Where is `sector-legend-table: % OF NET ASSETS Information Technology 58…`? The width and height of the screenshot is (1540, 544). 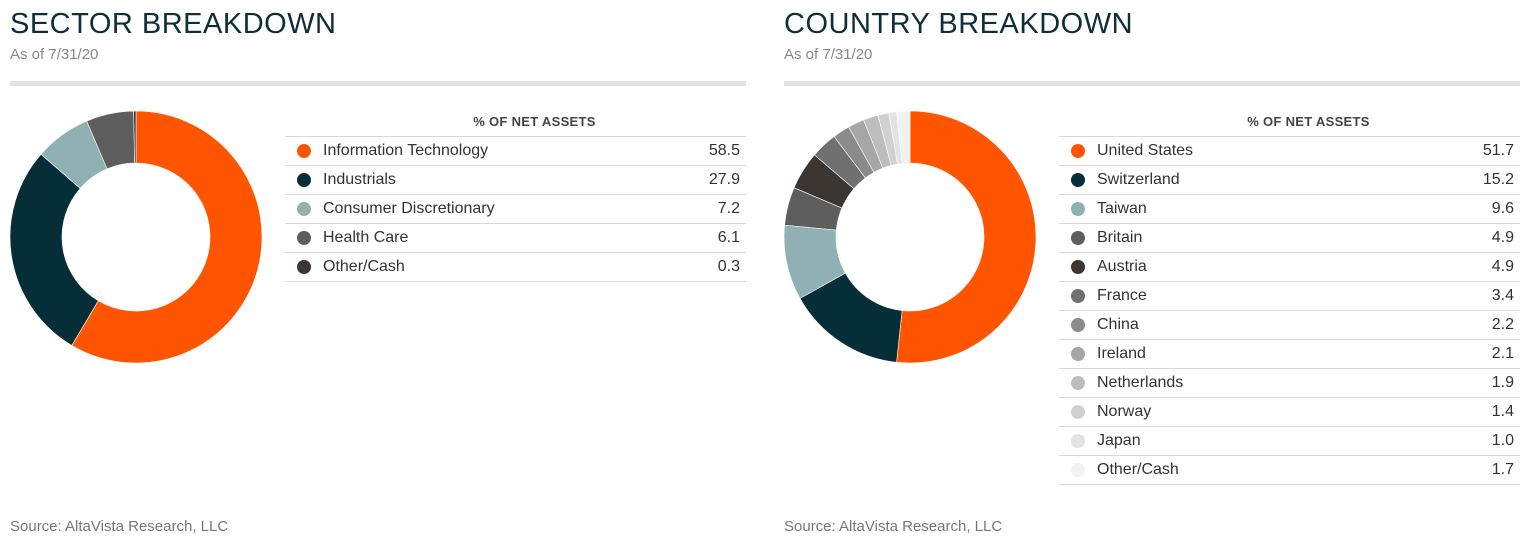 sector-legend-table: % OF NET ASSETS Information Technology 58… is located at coordinates (515, 194).